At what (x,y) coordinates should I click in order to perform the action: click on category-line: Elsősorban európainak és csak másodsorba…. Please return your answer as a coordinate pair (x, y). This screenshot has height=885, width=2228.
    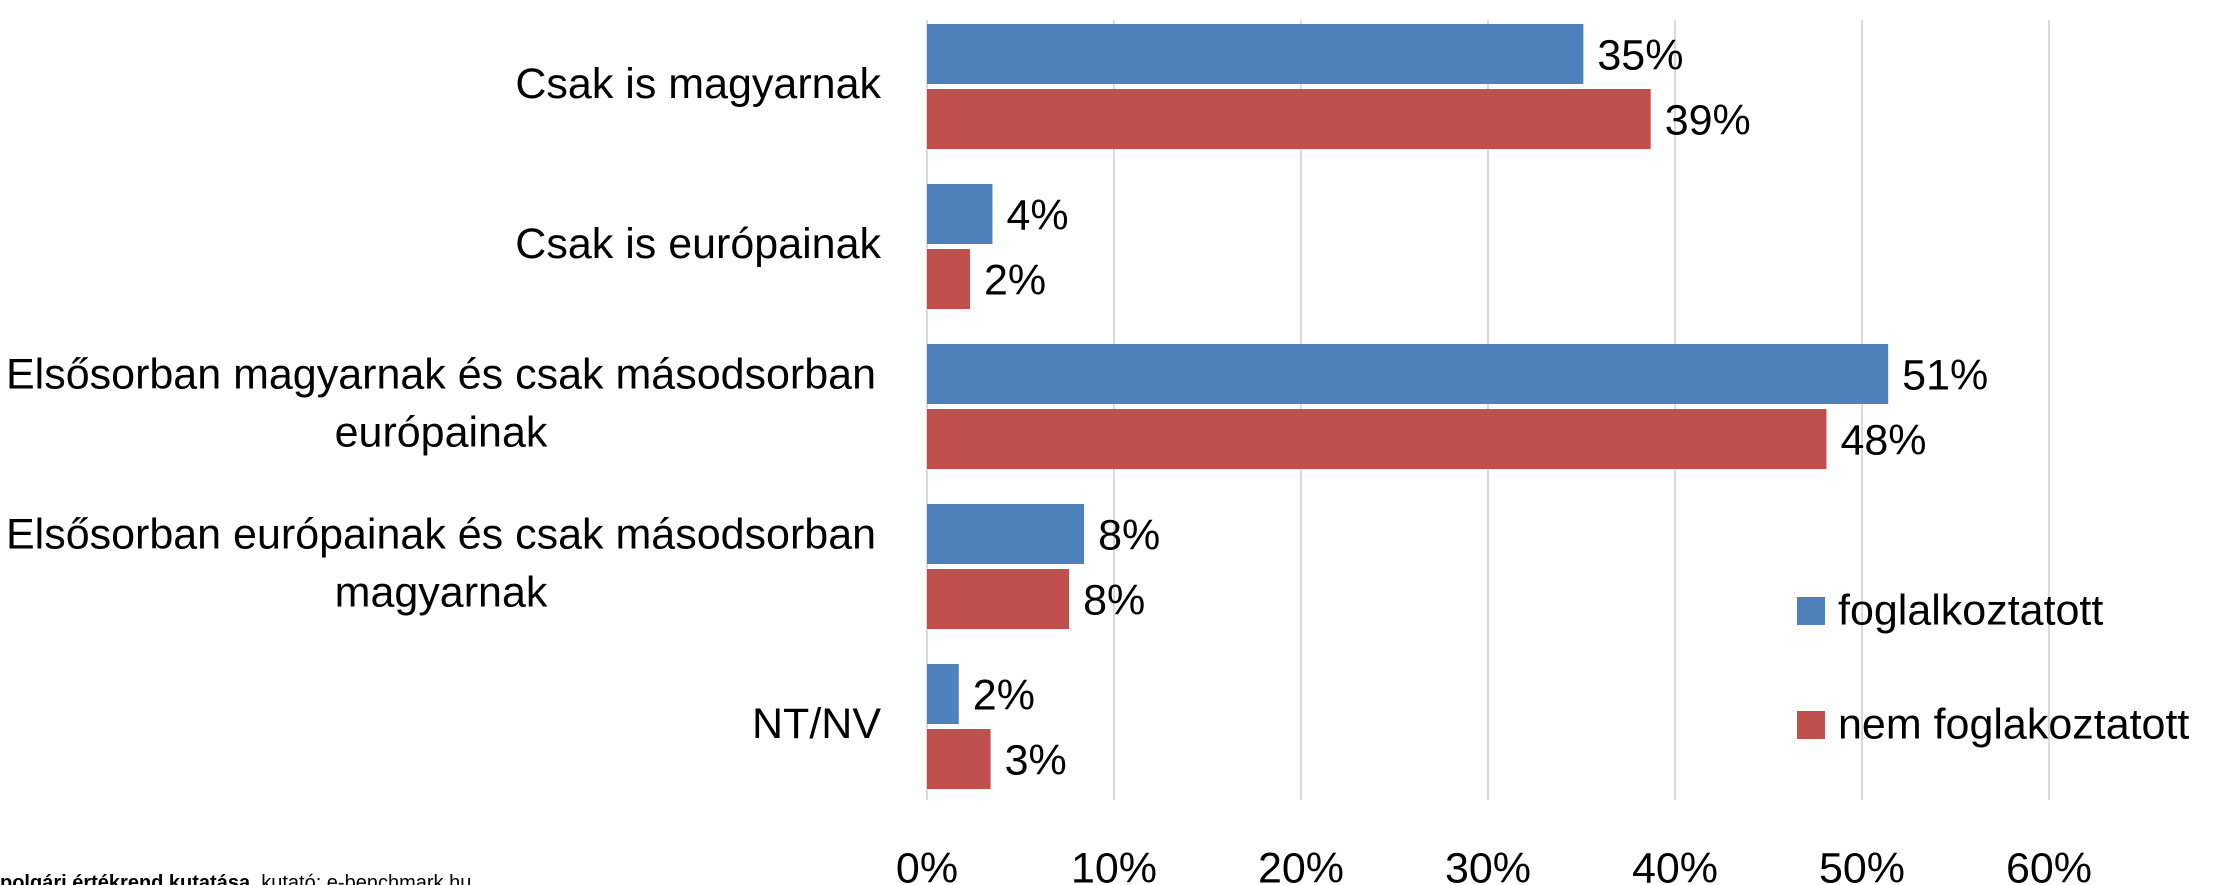
    Looking at the image, I should click on (441, 535).